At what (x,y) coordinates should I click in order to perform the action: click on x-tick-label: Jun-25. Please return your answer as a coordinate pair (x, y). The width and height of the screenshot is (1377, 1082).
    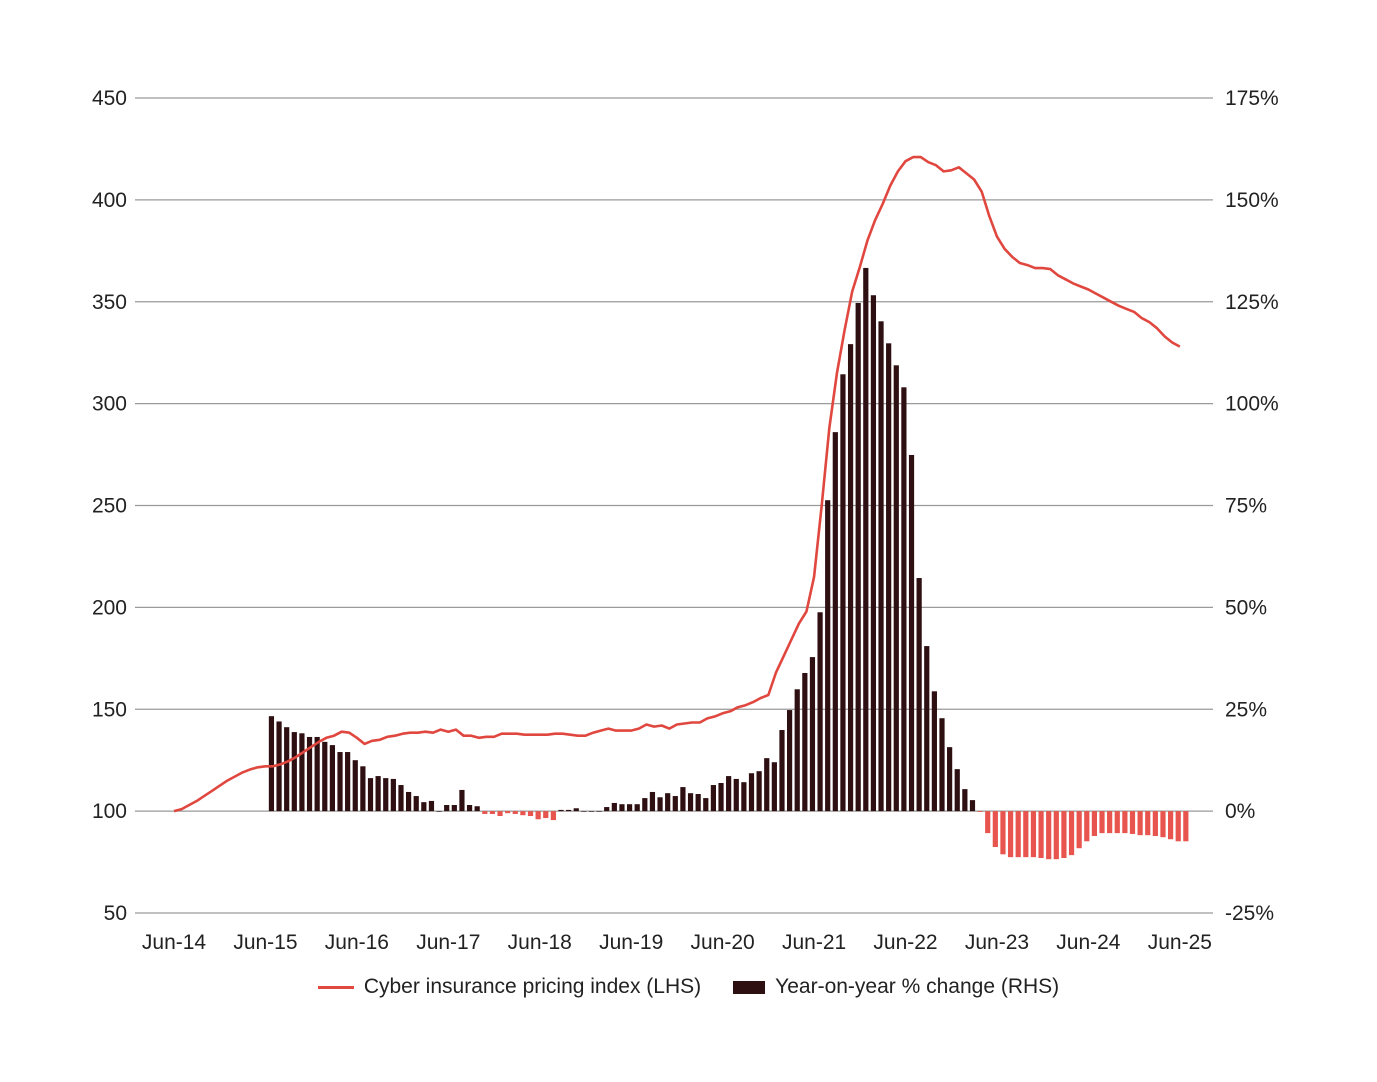
    Looking at the image, I should click on (1180, 942).